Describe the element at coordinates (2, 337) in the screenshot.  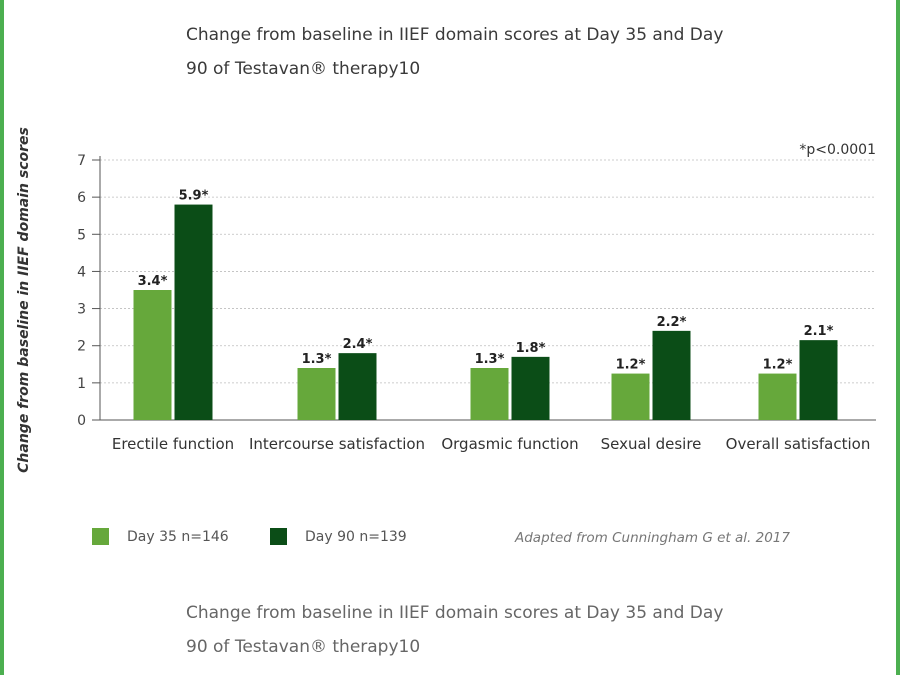
I see `frame-left-border` at that location.